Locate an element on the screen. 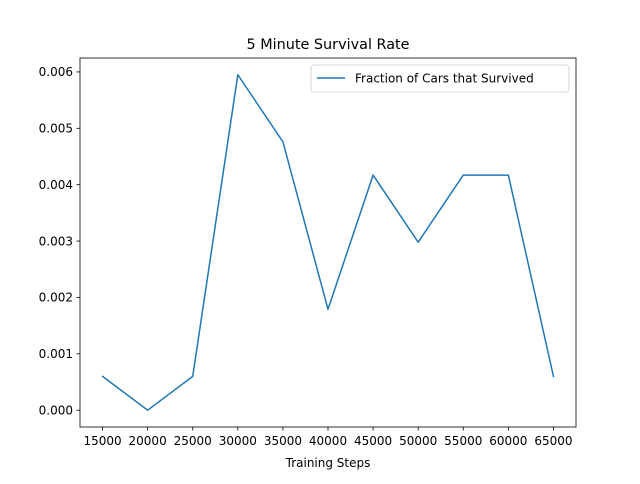 The width and height of the screenshot is (640, 484). x-tick-label-6: 45000 is located at coordinates (373, 441).